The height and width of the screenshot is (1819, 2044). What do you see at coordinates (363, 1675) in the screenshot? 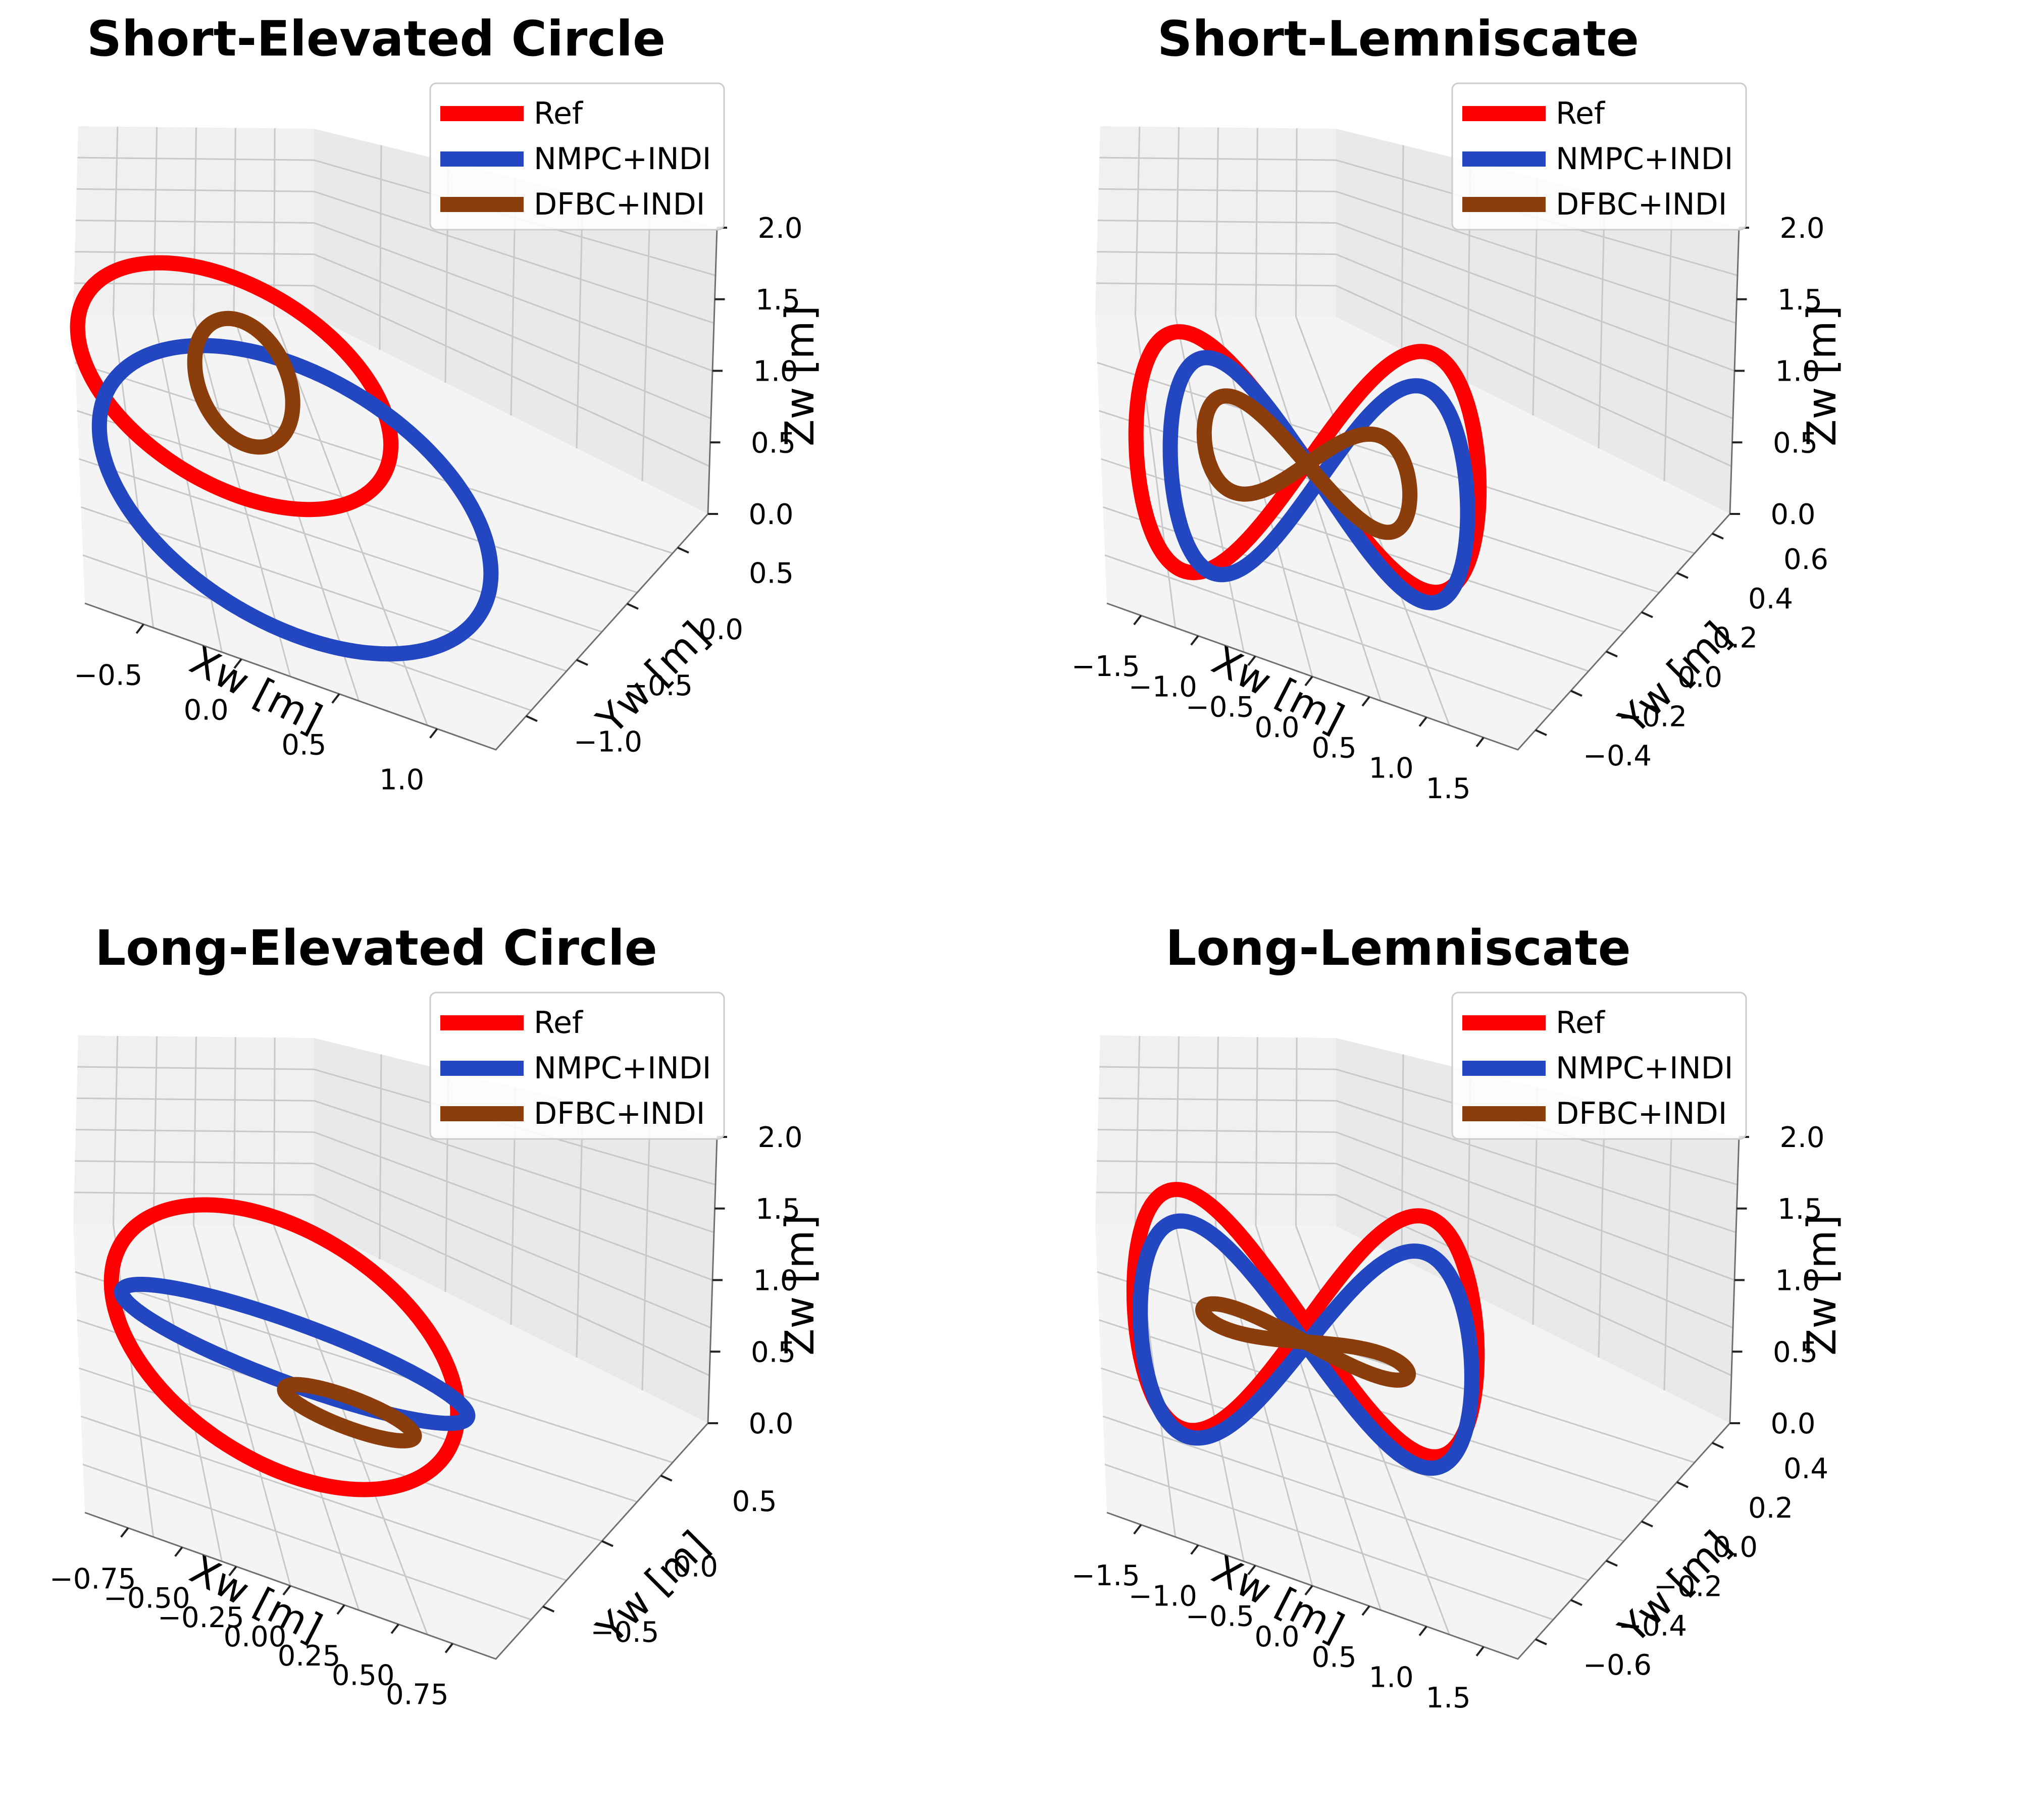
I see `x-tick-label: 0.50` at bounding box center [363, 1675].